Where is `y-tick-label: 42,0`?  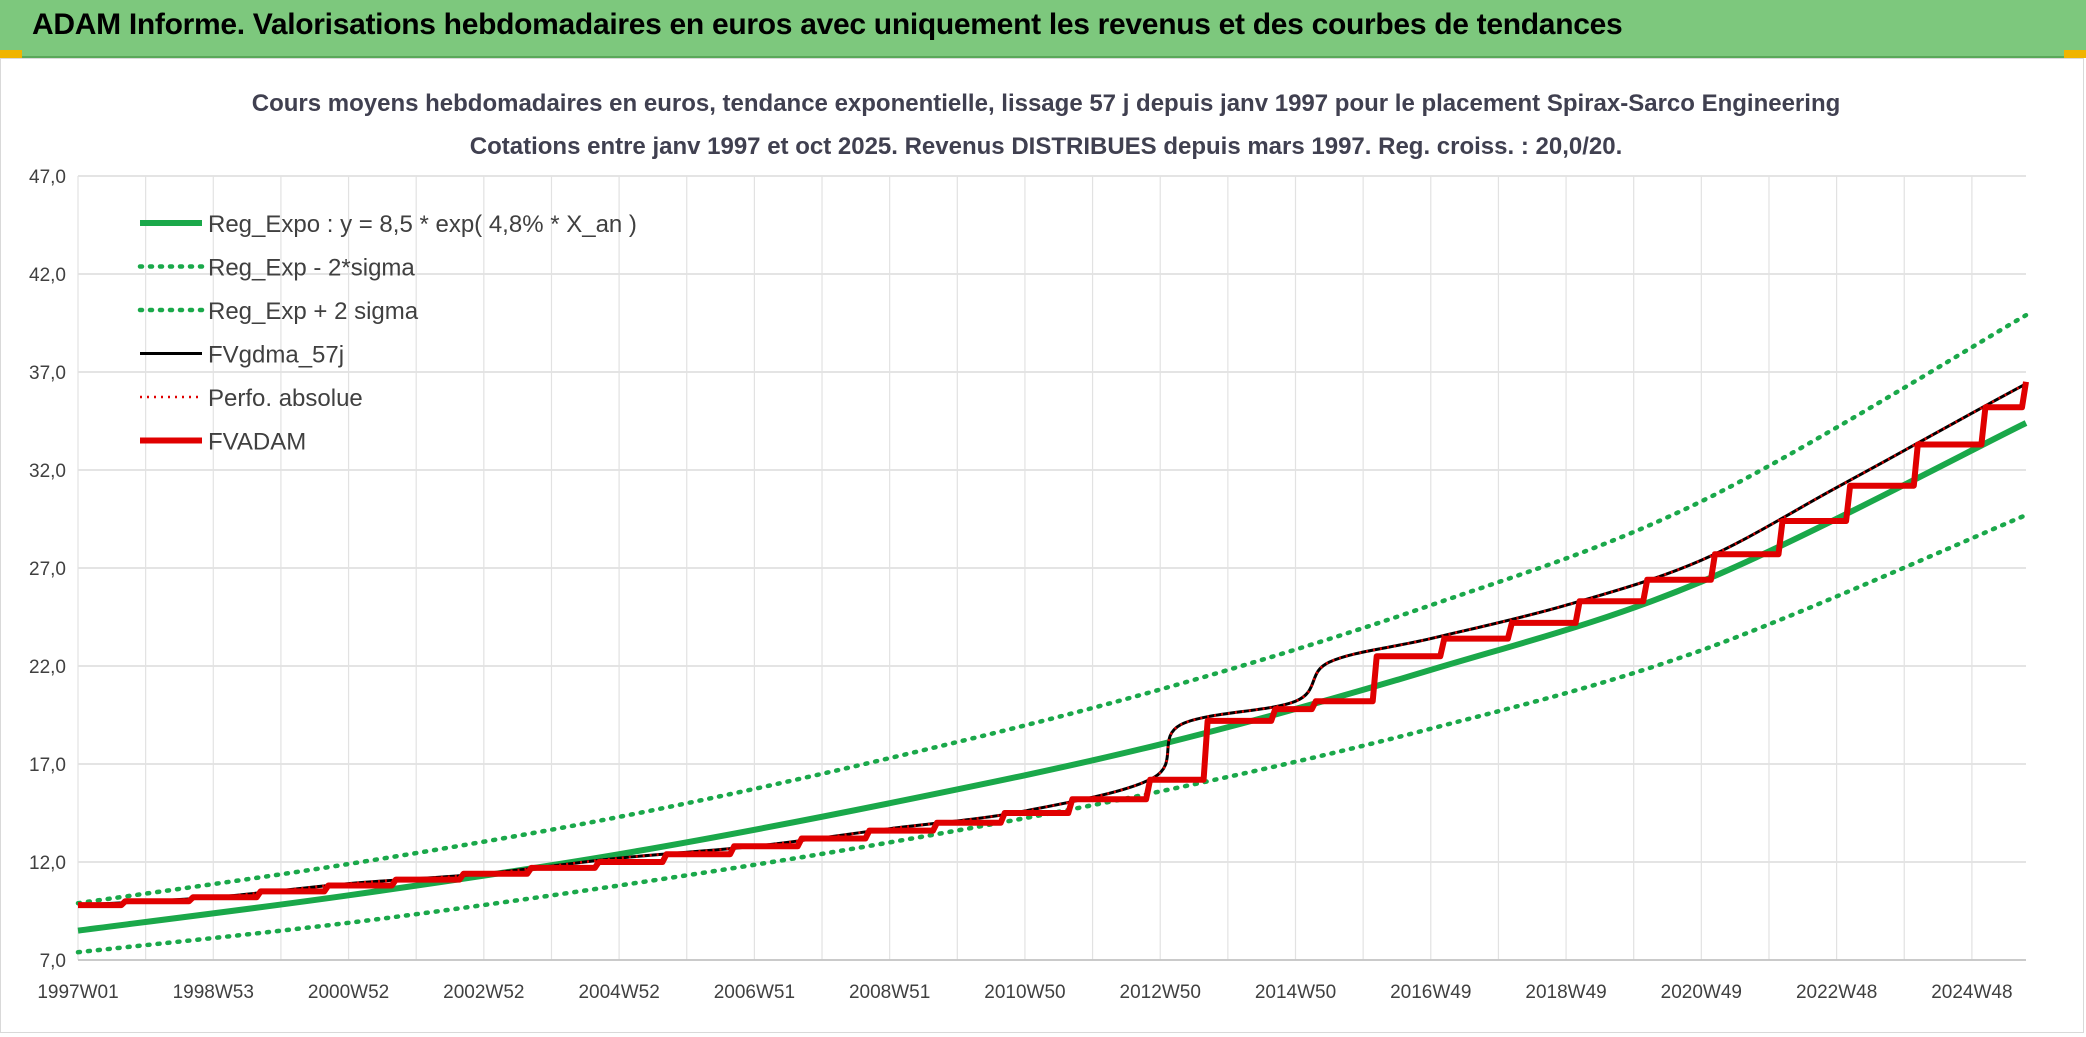 y-tick-label: 42,0 is located at coordinates (47, 275).